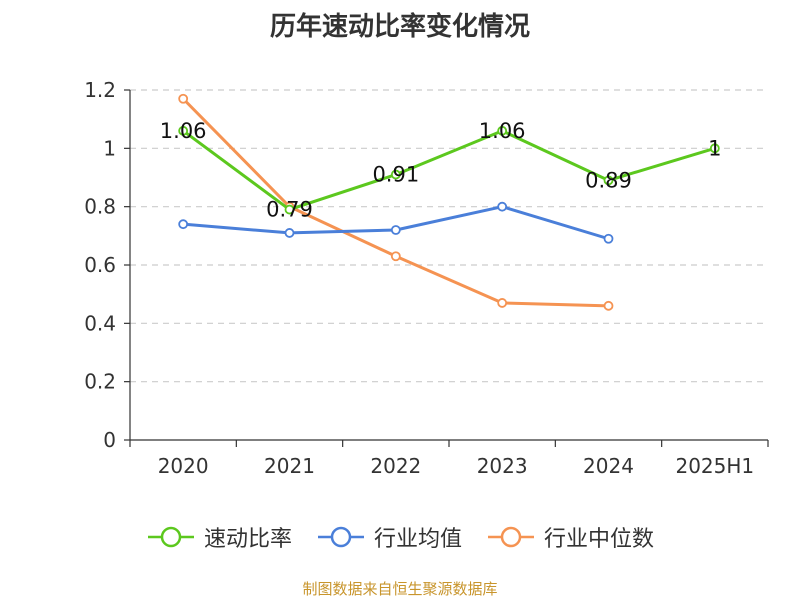 This screenshot has height=600, width=800. I want to click on chart-title: 历年速动比率变化情况, so click(399, 27).